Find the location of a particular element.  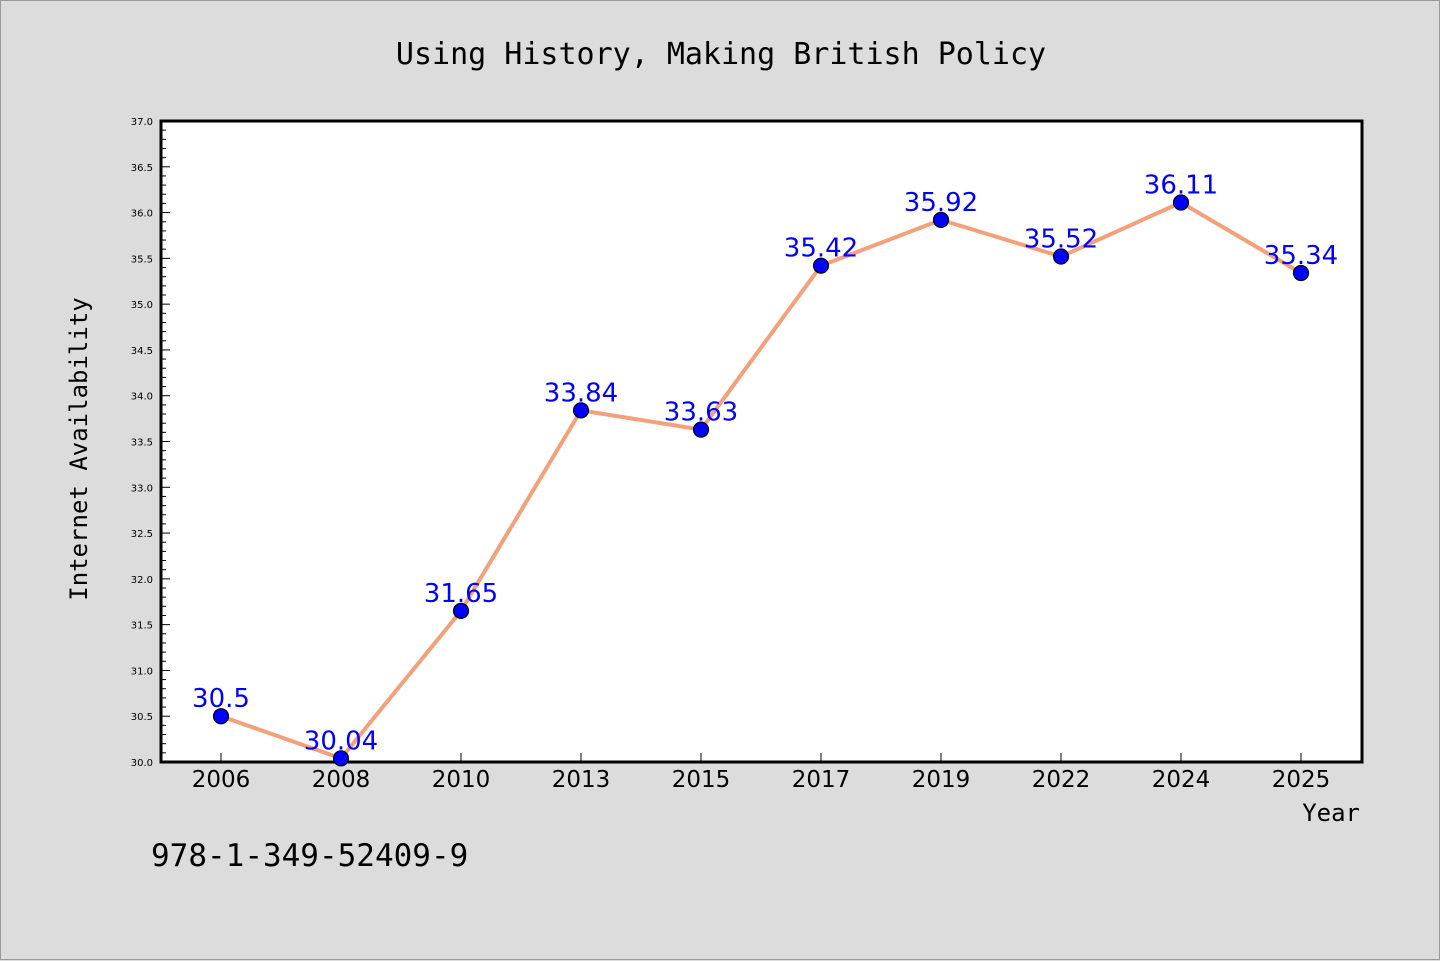

chart-title: Using History, Making British Policy is located at coordinates (721, 54).